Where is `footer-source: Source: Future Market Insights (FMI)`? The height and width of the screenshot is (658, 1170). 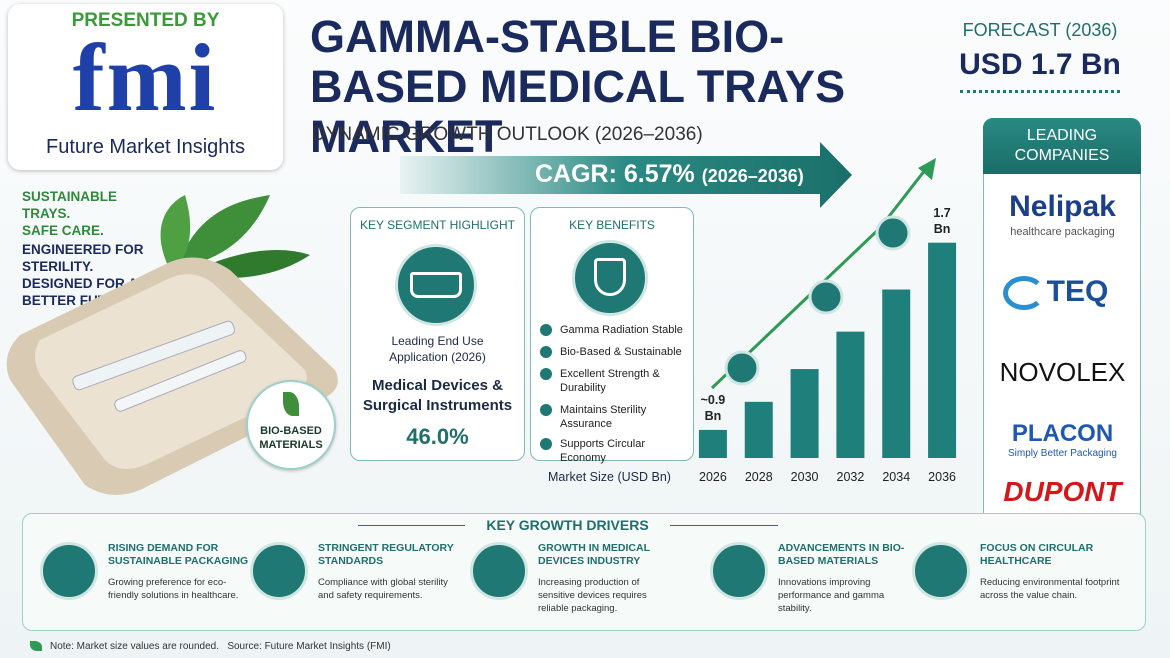 footer-source: Source: Future Market Insights (FMI) is located at coordinates (309, 646).